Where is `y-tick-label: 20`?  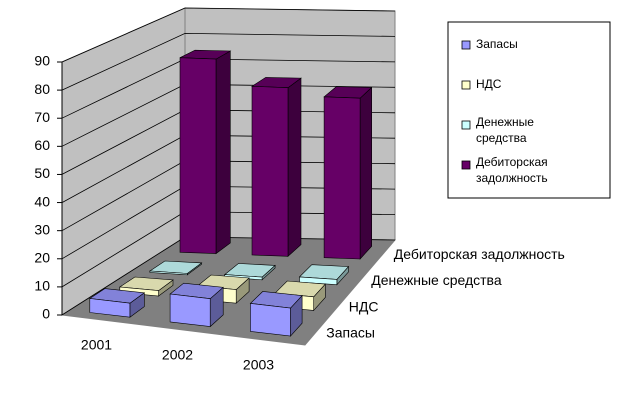 y-tick-label: 20 is located at coordinates (42, 257).